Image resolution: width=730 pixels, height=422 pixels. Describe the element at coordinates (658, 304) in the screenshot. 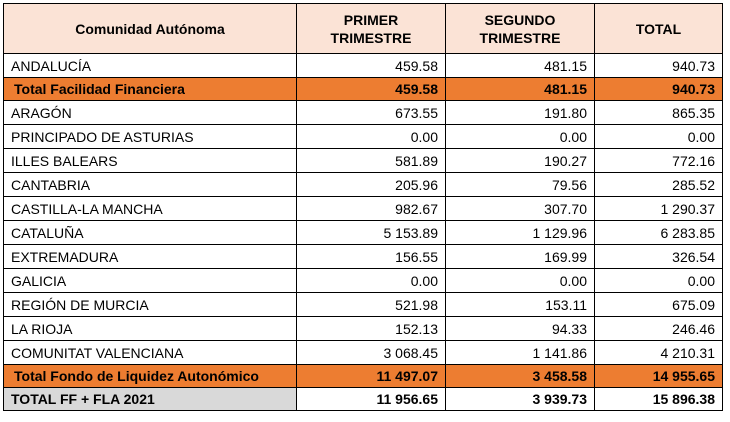

I see `total-value: 675.09` at that location.